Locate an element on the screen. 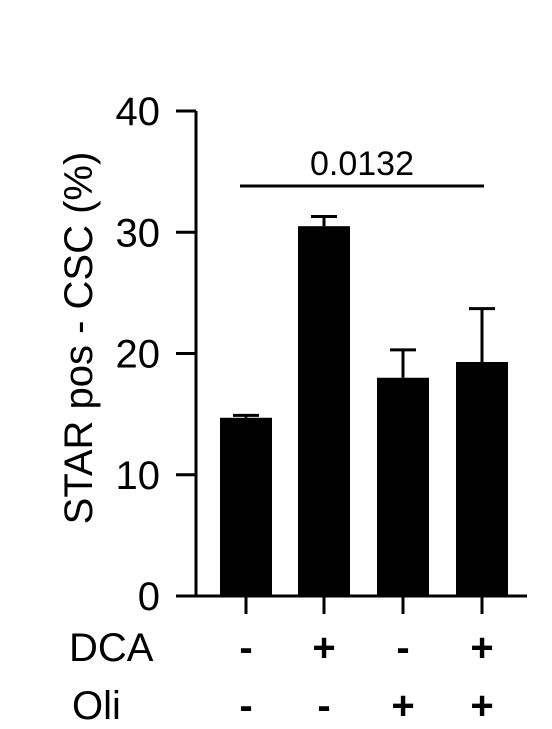  y-axis-title: STAR pos - CSC (%) is located at coordinates (79, 338).